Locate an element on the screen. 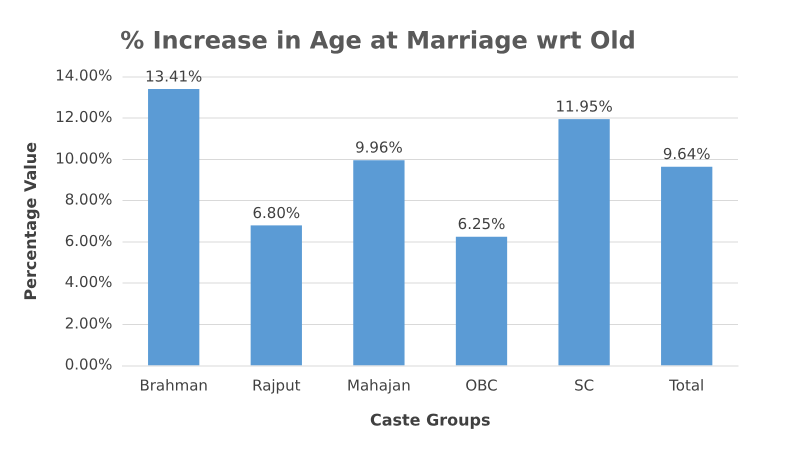 The height and width of the screenshot is (457, 810). x-tick-label: Brahman is located at coordinates (173, 385).